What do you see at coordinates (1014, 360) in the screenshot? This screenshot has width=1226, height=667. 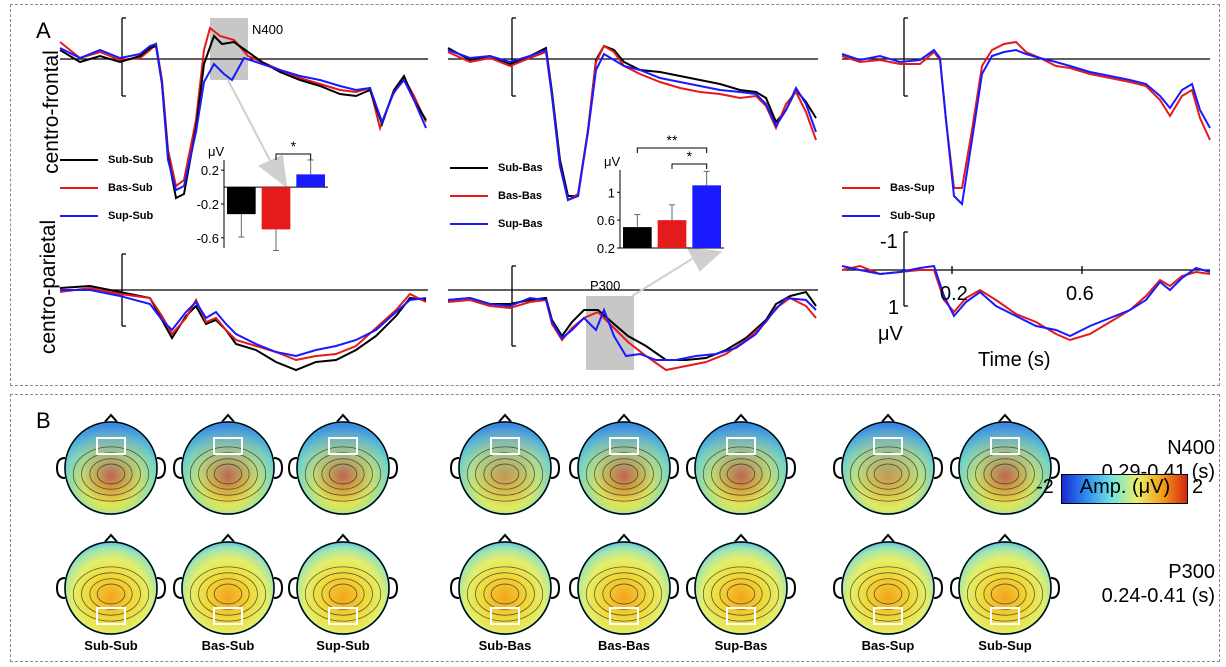 I see `axis-key-xlabel: Time (s)` at bounding box center [1014, 360].